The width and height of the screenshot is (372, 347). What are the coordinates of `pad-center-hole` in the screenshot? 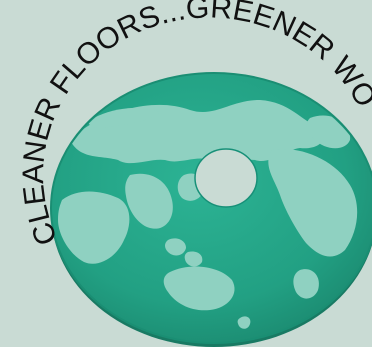 It's located at (226, 178).